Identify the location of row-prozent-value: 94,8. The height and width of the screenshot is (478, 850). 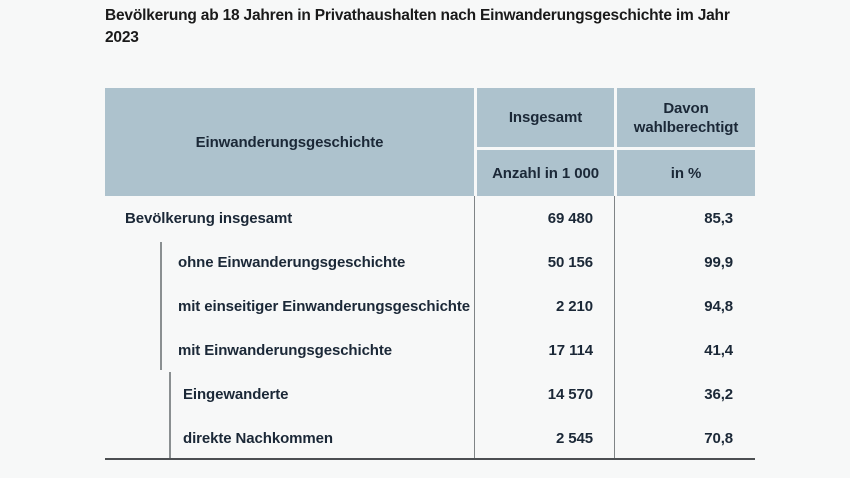
(718, 306).